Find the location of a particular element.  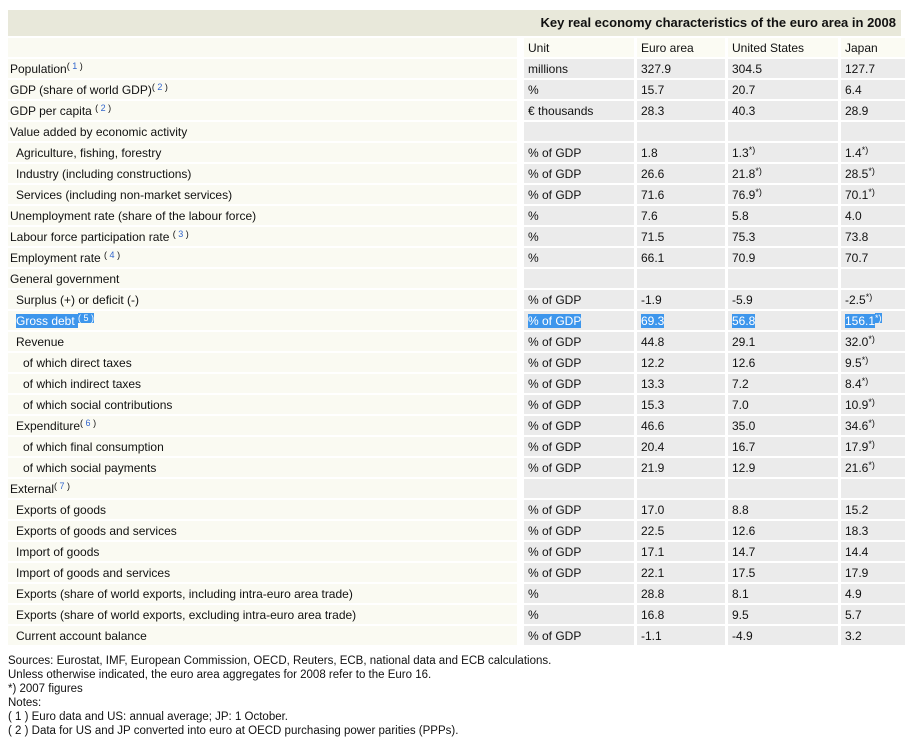

cell-value: 6.4 is located at coordinates (853, 89).